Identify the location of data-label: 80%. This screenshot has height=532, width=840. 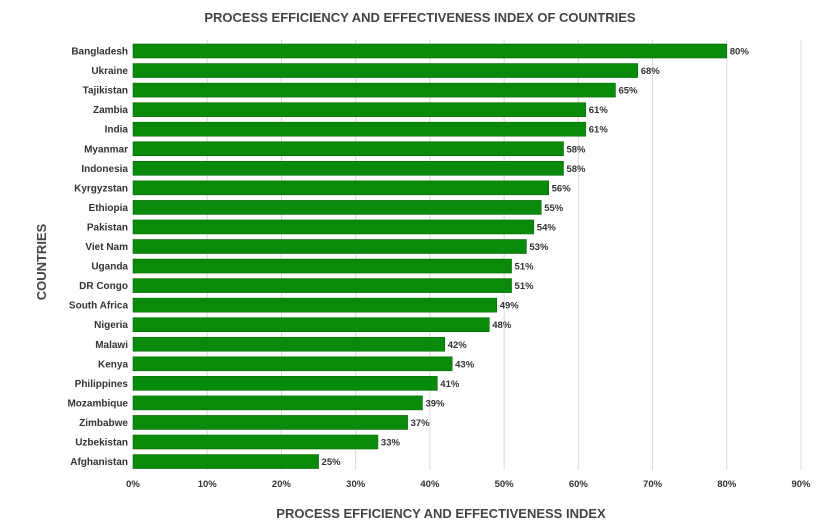
(740, 52).